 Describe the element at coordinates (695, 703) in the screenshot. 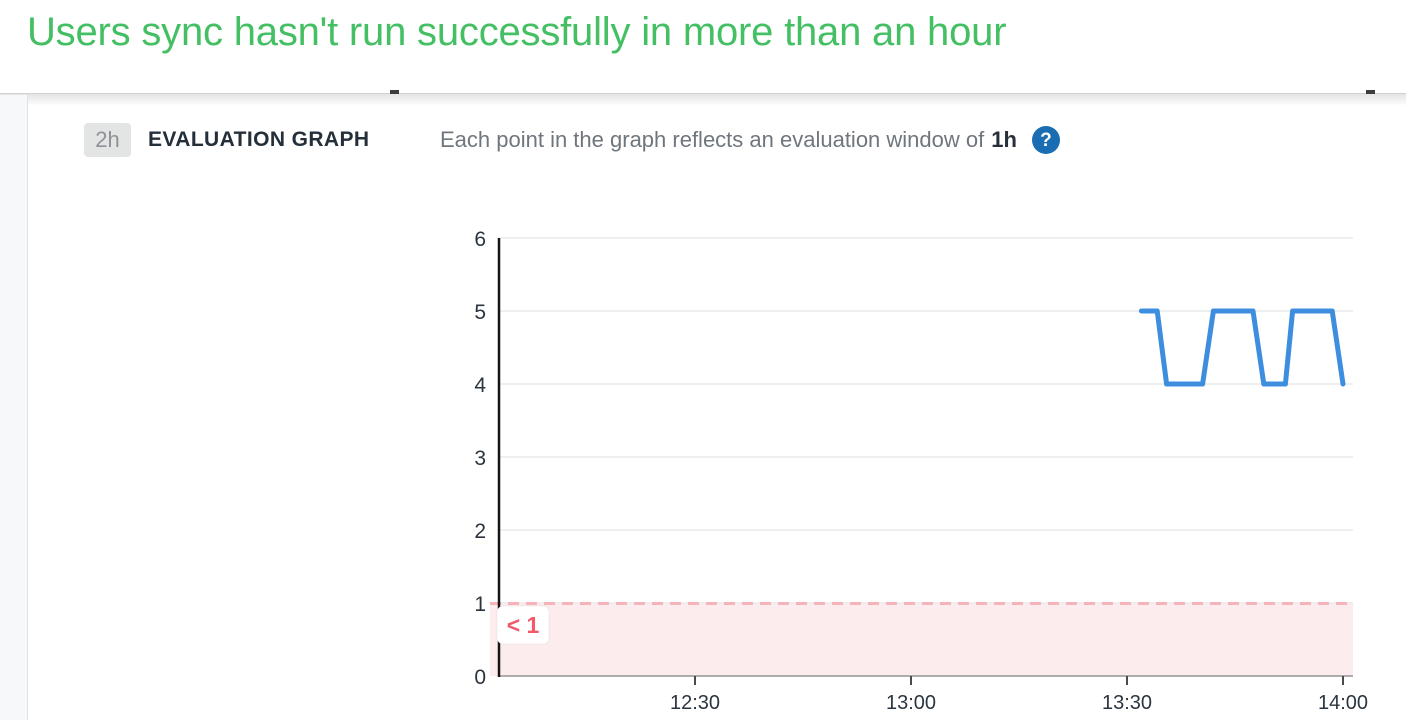

I see `x-tick-label: 12:30` at that location.